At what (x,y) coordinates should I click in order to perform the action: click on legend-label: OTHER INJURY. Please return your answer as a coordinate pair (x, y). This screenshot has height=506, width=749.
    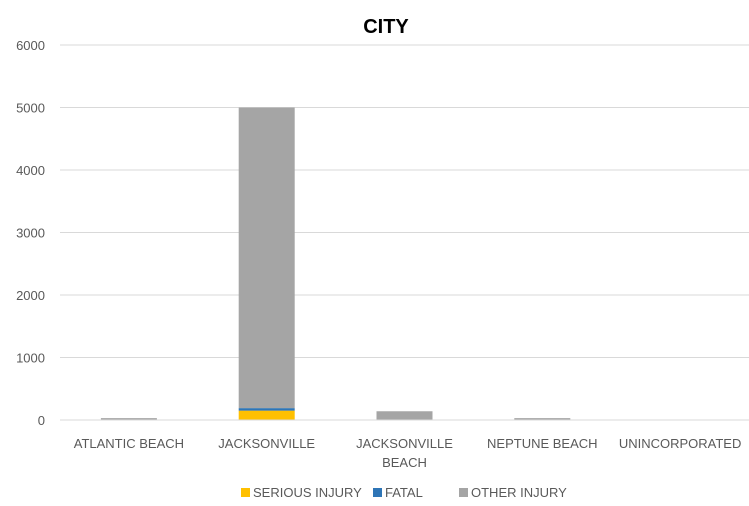
    Looking at the image, I should click on (519, 492).